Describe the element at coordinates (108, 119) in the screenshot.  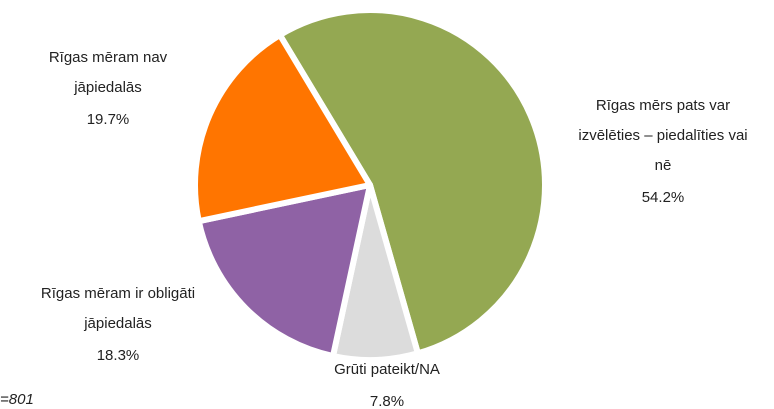
I see `value-label: 19.7%` at that location.